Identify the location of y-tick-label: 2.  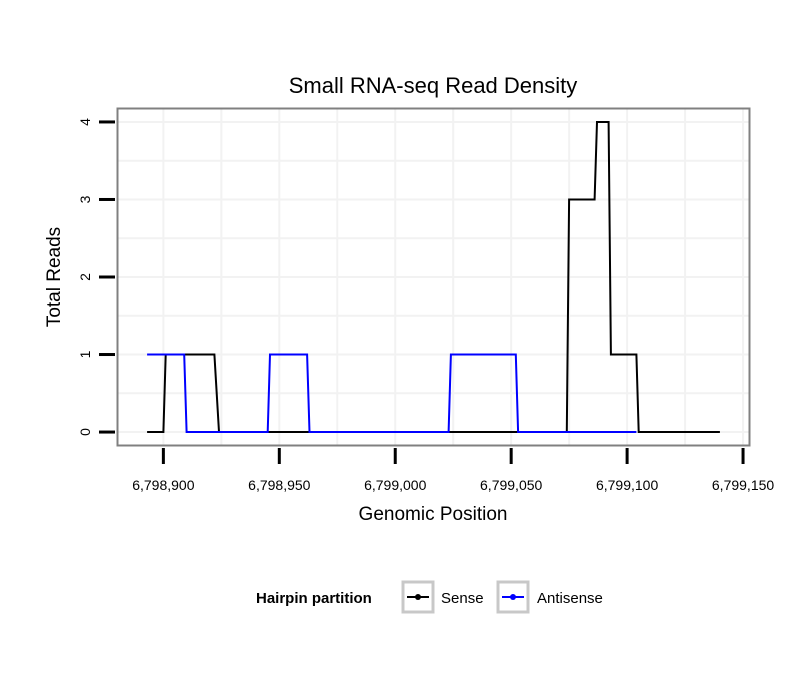
(85, 277).